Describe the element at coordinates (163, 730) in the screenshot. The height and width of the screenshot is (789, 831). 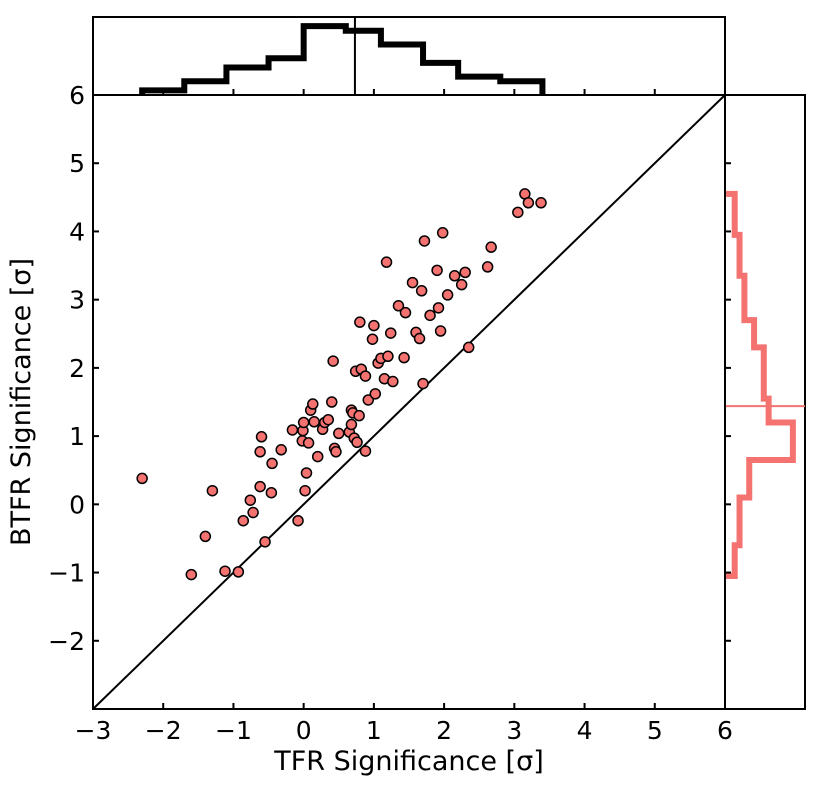
I see `x-tick-label: −2` at that location.